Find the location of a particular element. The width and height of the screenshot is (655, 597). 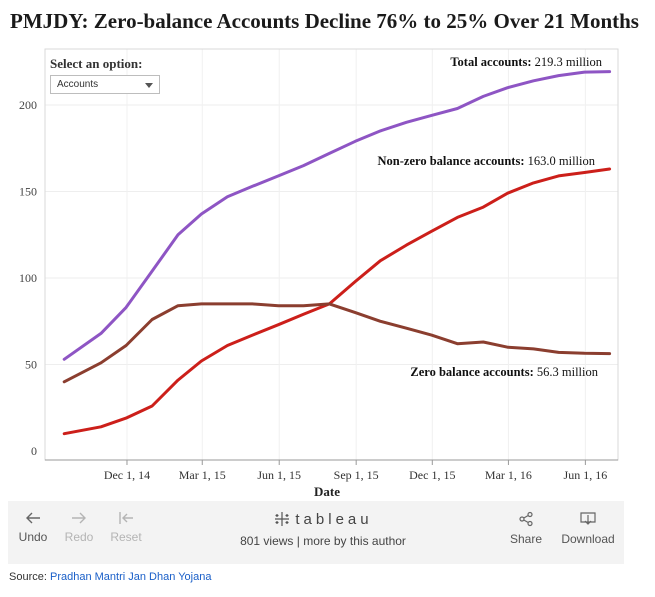

share-icon is located at coordinates (526, 519).